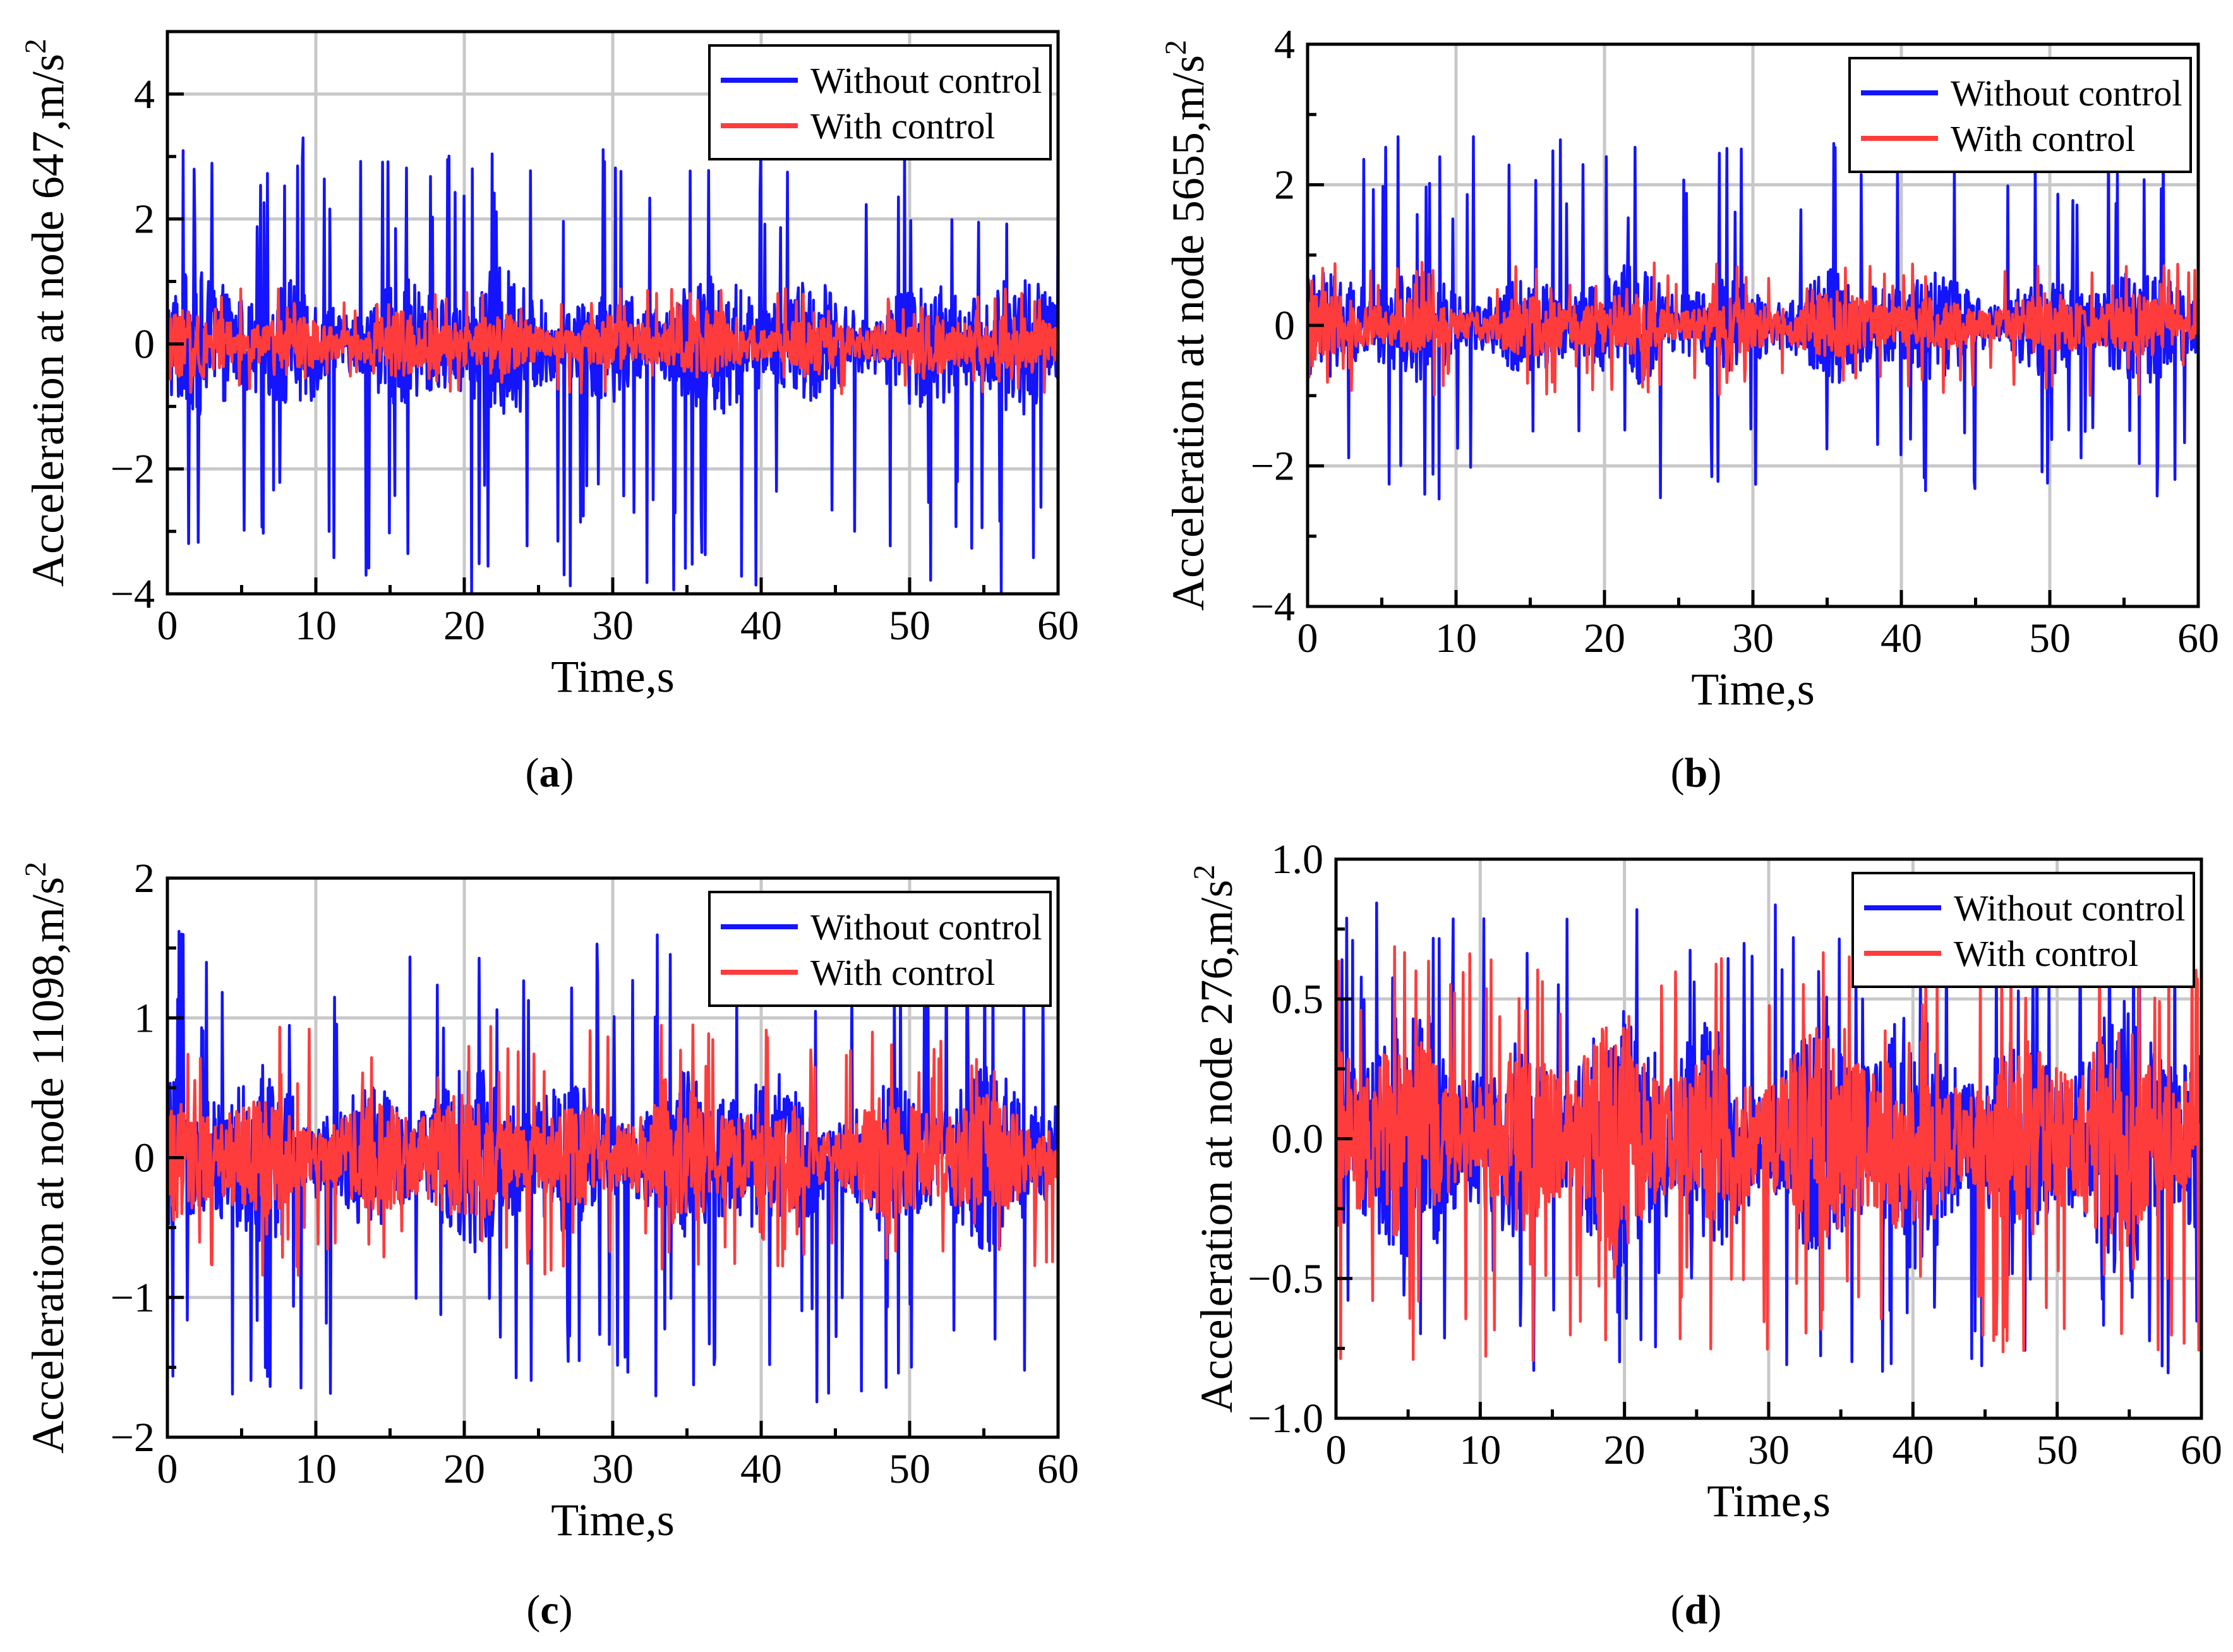 This screenshot has width=2233, height=1652. I want to click on legend: Without control With control, so click(880, 102).